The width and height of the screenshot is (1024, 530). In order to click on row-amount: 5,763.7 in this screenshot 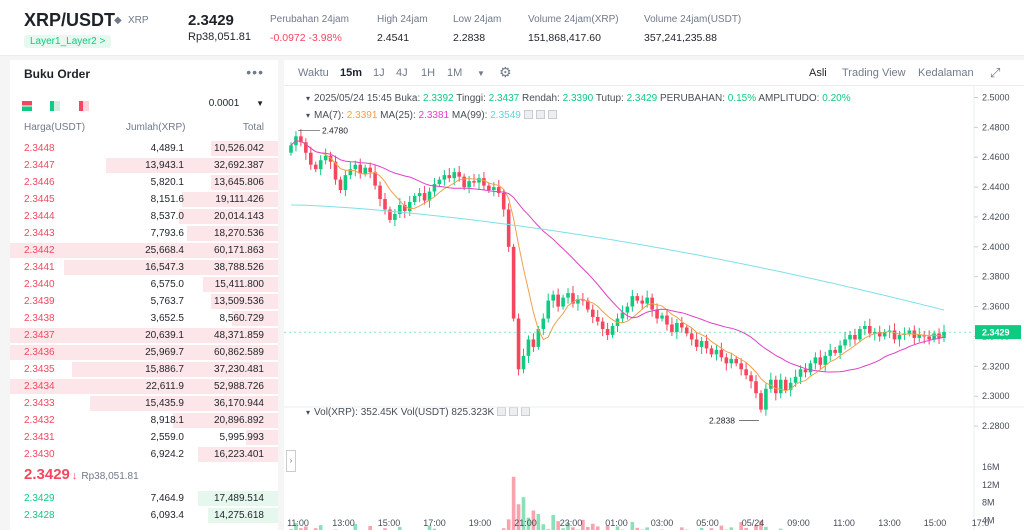, I will do `click(167, 301)`.